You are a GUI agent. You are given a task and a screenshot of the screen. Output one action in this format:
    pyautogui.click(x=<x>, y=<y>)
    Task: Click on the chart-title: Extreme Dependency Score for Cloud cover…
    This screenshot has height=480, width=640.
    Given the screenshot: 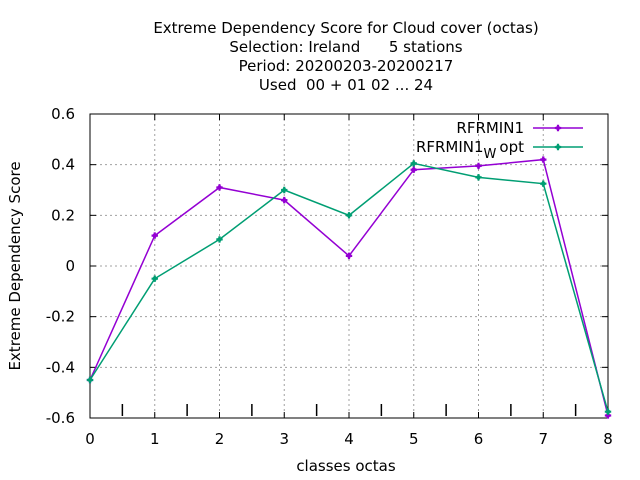 What is the action you would take?
    pyautogui.click(x=345, y=56)
    